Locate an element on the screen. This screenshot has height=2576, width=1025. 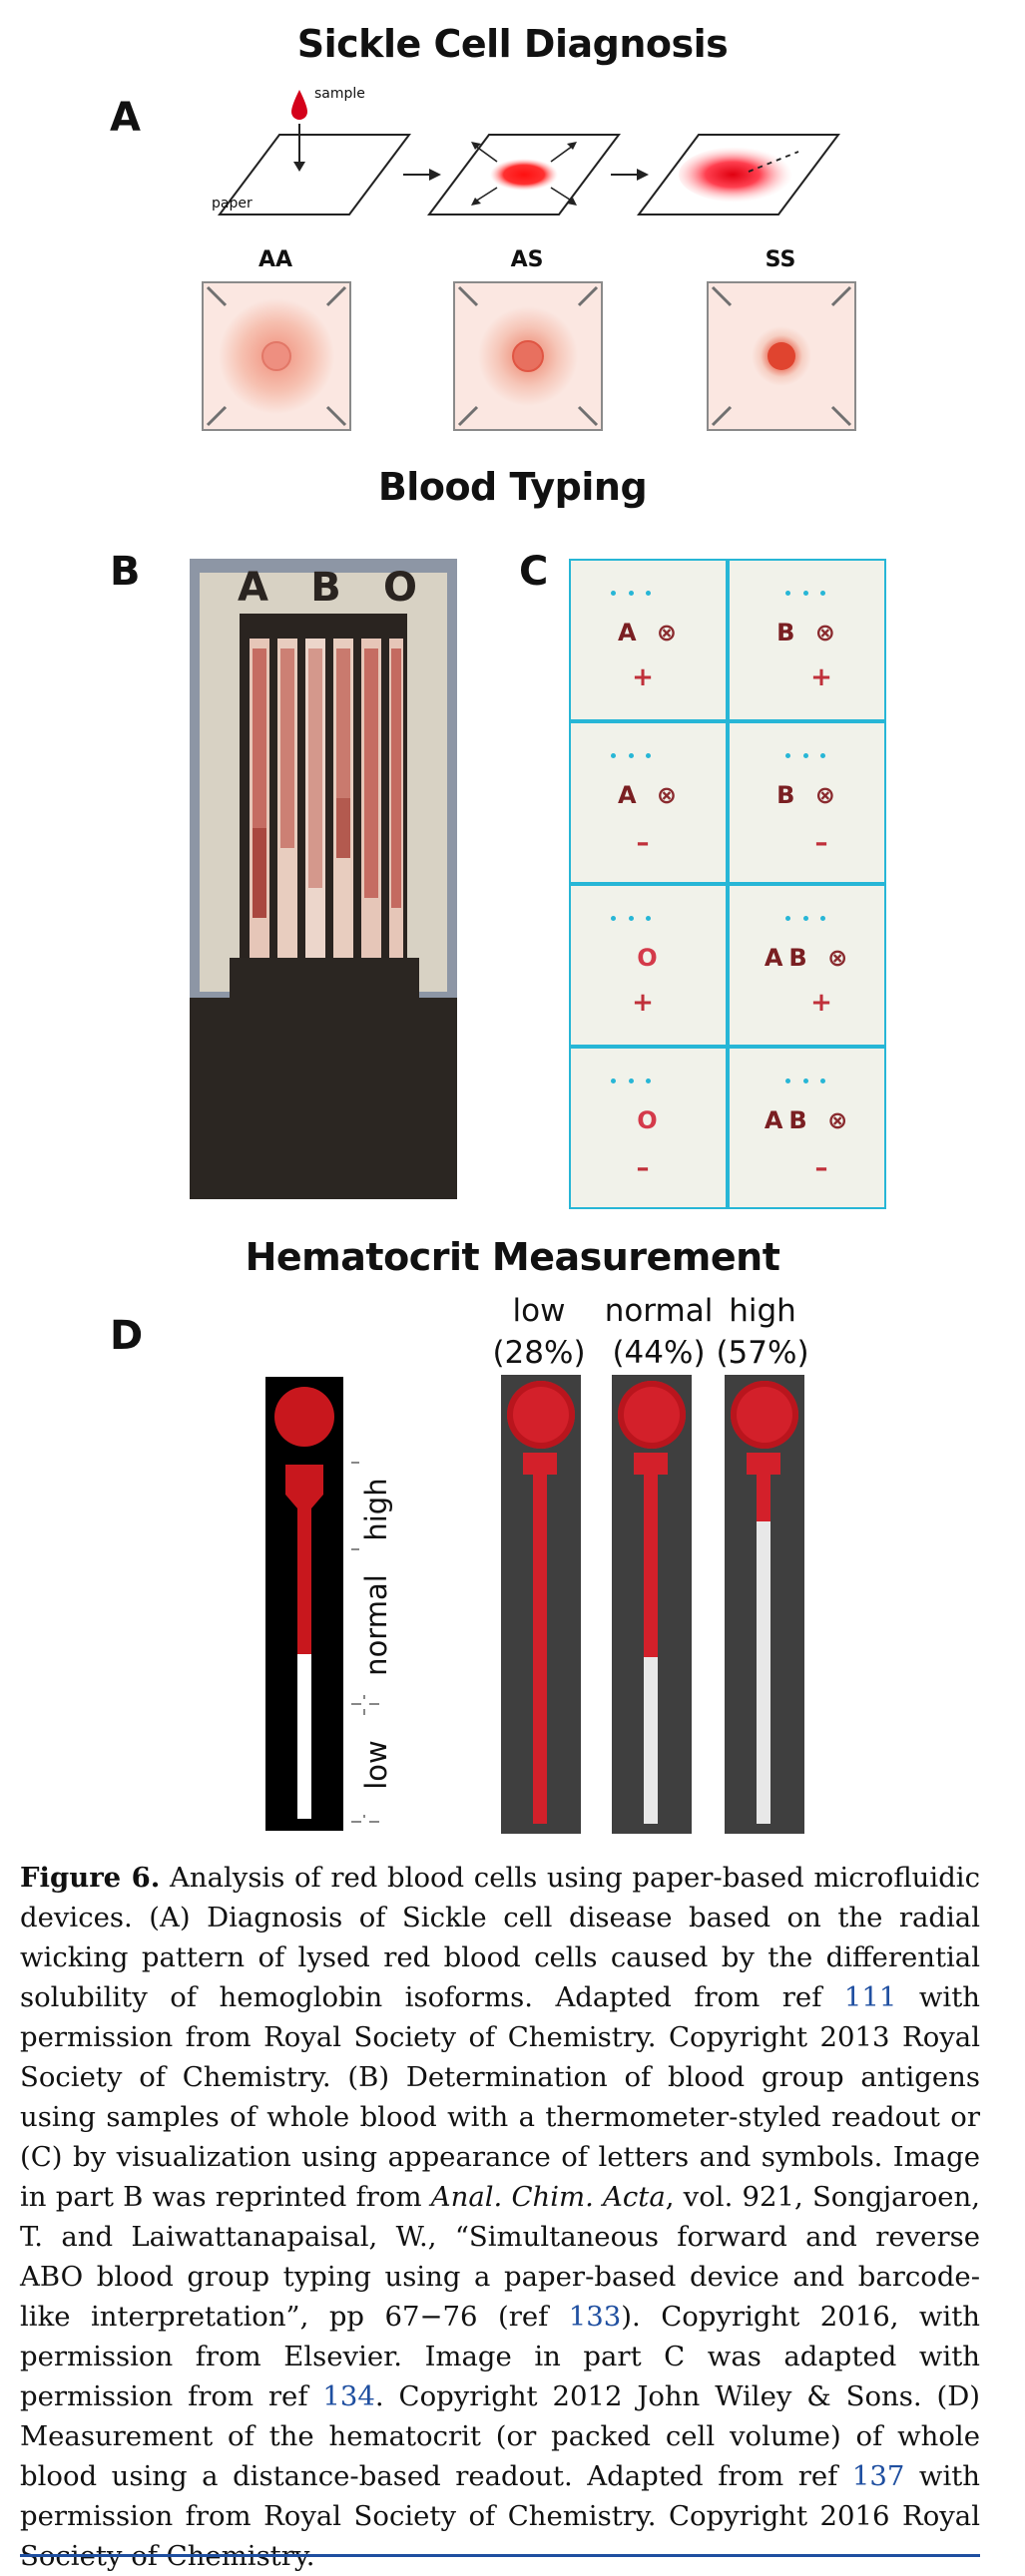
scale-label-normal: normal is located at coordinates (376, 1625).